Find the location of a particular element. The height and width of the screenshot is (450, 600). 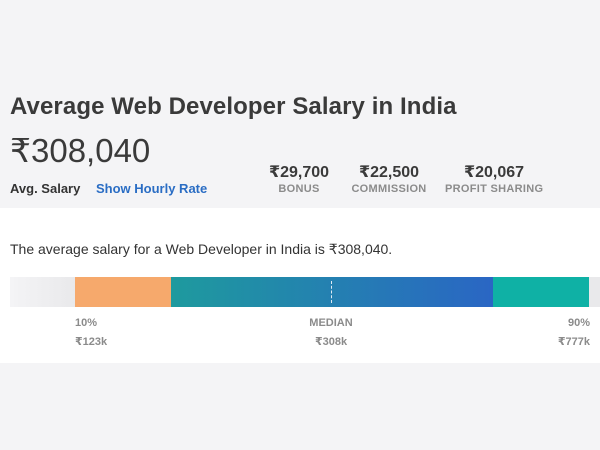

percentile-10-marker: 10% ₹123k is located at coordinates (91, 332).